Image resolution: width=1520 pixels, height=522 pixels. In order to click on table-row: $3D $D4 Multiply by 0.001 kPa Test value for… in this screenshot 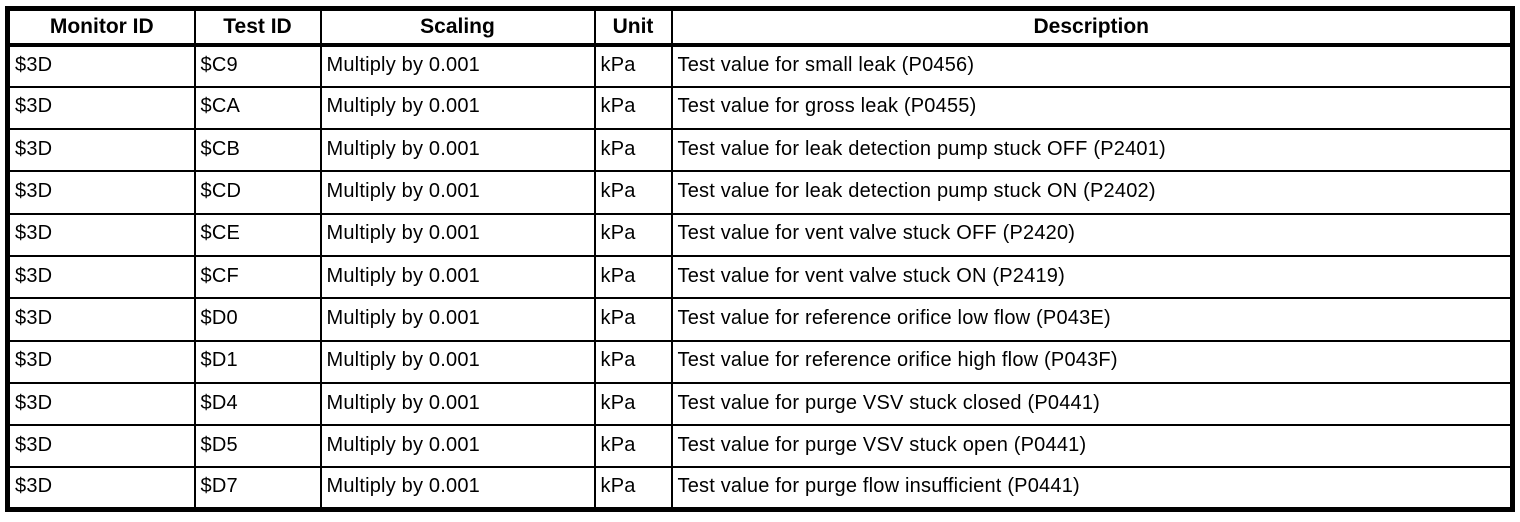, I will do `click(760, 404)`.